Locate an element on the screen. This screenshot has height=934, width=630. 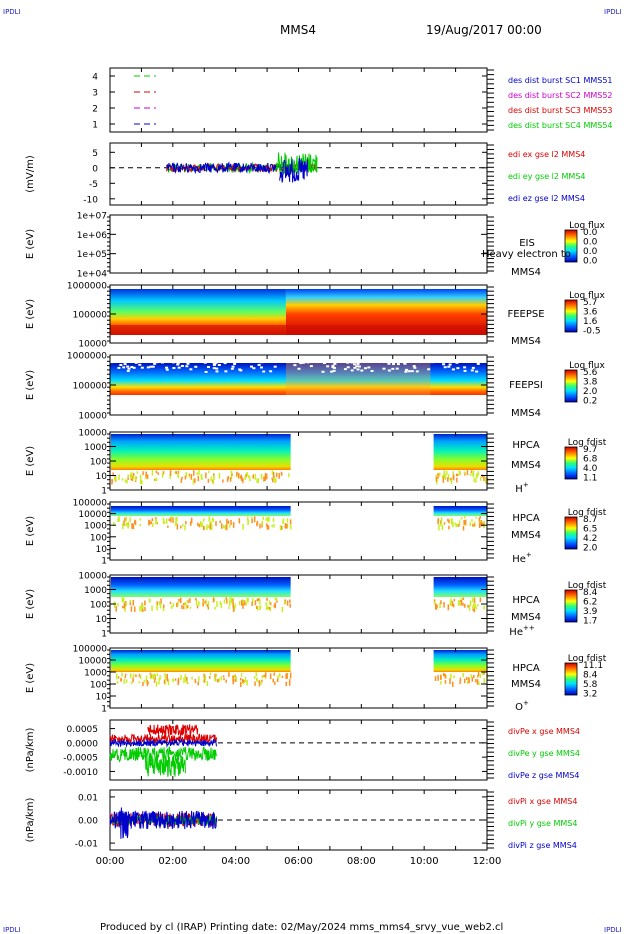
colorbar-tick-label: 8.4 is located at coordinates (590, 593).